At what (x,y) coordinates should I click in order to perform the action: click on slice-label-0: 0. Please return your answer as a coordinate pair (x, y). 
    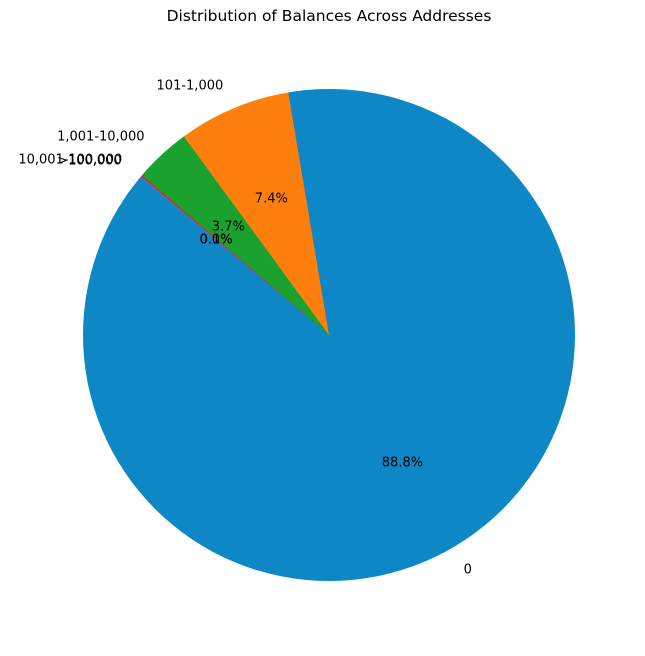
    Looking at the image, I should click on (467, 570).